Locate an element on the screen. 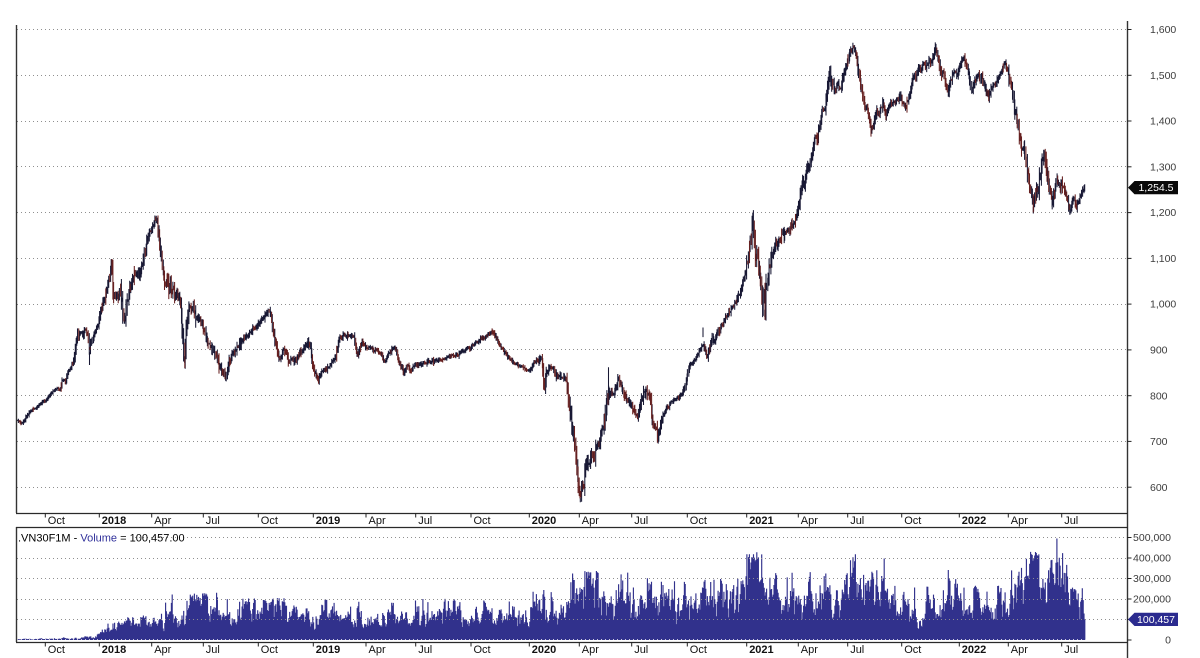  svg-text: 1,300 is located at coordinates (1163, 167).